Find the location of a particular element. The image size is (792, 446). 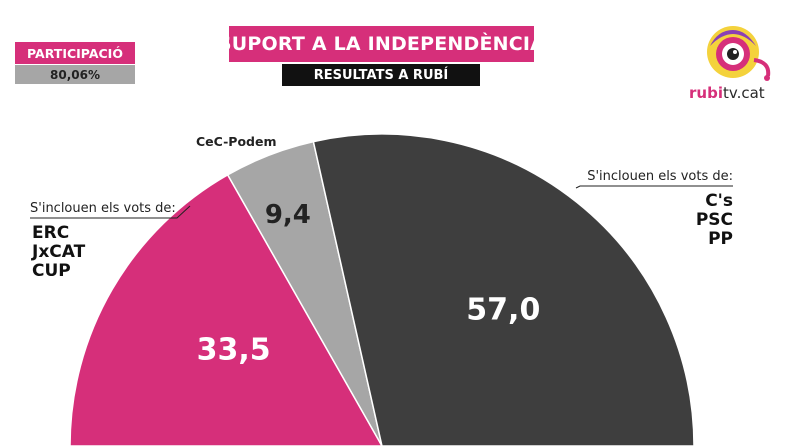

participation-label: PARTICIPACIÓ is located at coordinates (75, 53).